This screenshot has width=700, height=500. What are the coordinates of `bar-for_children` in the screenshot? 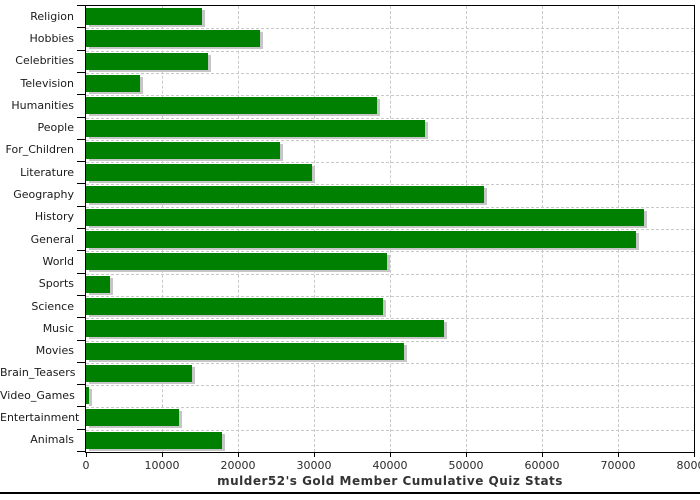 It's located at (183, 150).